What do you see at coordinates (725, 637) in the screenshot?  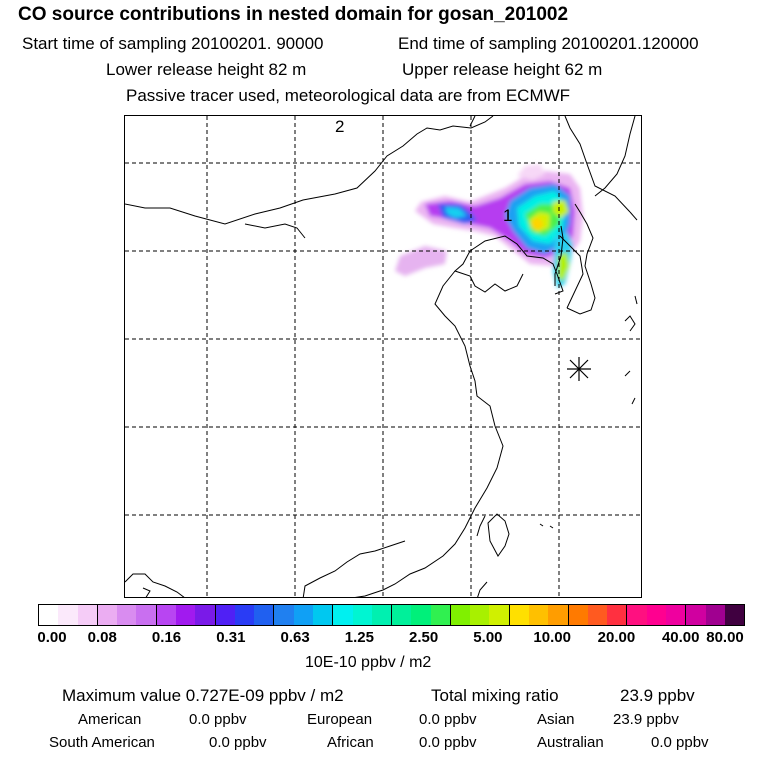 I see `colorbar-tick-label: 80.00` at bounding box center [725, 637].